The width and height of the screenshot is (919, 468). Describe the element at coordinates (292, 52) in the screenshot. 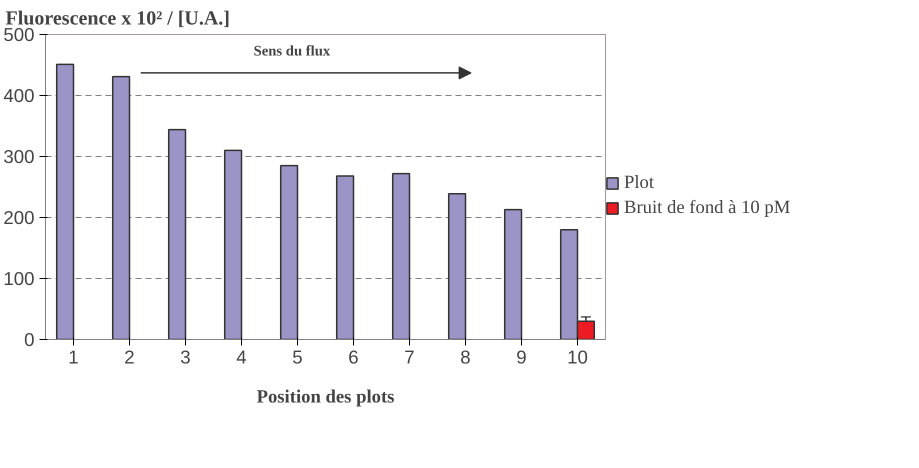

I see `annotation: Sens du flux` at that location.